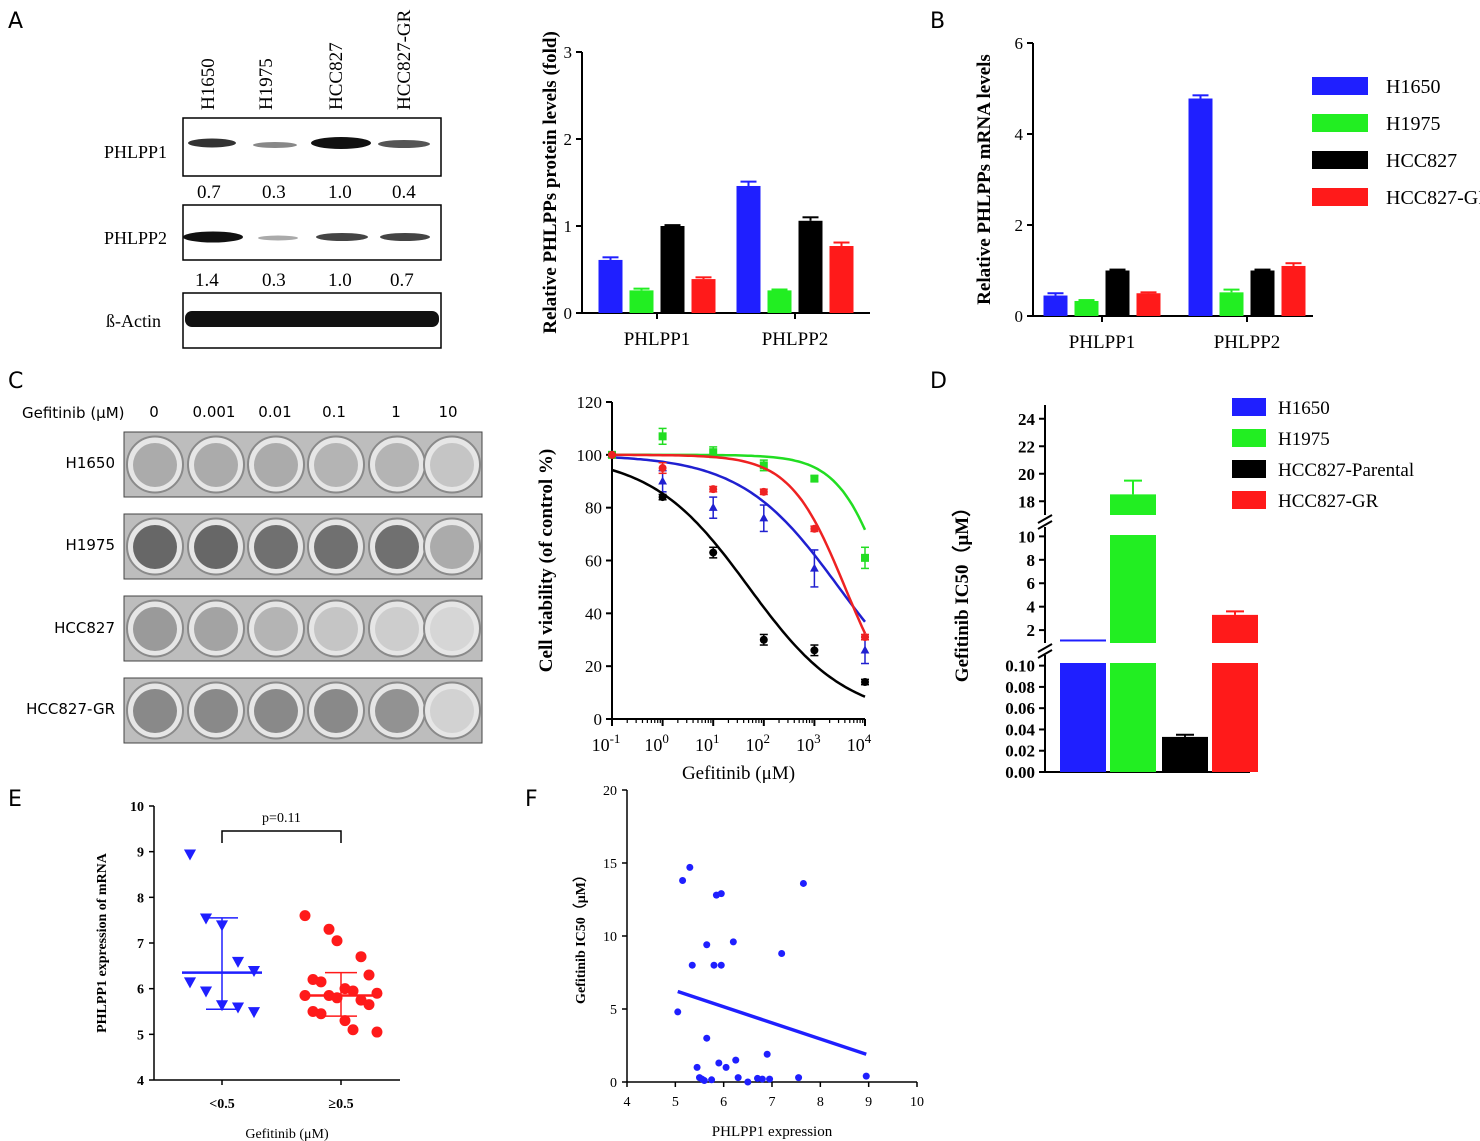 The width and height of the screenshot is (1480, 1141). What do you see at coordinates (613, 1083) in the screenshot?
I see `y-tick-label: 0` at bounding box center [613, 1083].